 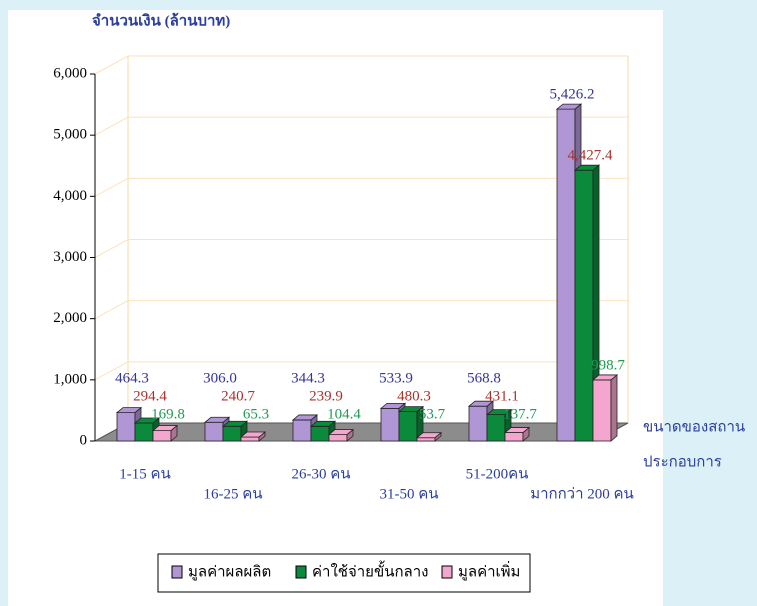 I want to click on y-tick-label: 0, so click(x=84, y=440).